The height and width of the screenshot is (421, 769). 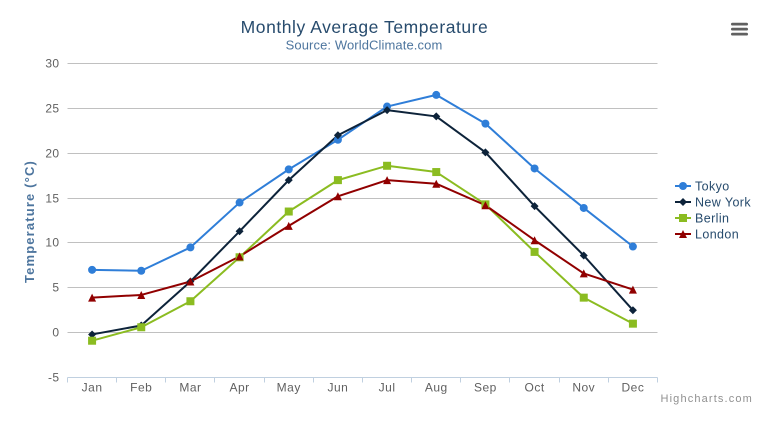 What do you see at coordinates (239, 388) in the screenshot?
I see `svg-text: Apr` at bounding box center [239, 388].